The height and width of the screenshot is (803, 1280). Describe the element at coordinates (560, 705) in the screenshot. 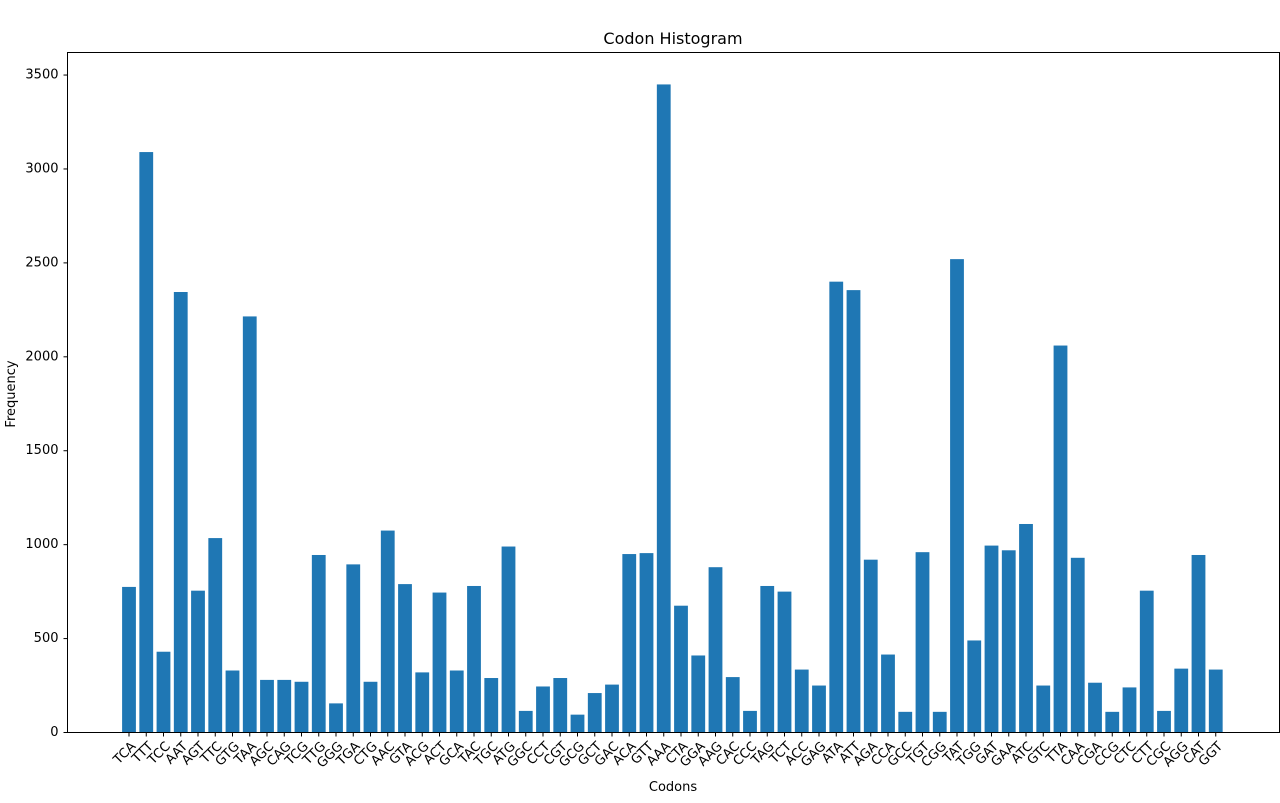

I see `bar-cgt` at that location.